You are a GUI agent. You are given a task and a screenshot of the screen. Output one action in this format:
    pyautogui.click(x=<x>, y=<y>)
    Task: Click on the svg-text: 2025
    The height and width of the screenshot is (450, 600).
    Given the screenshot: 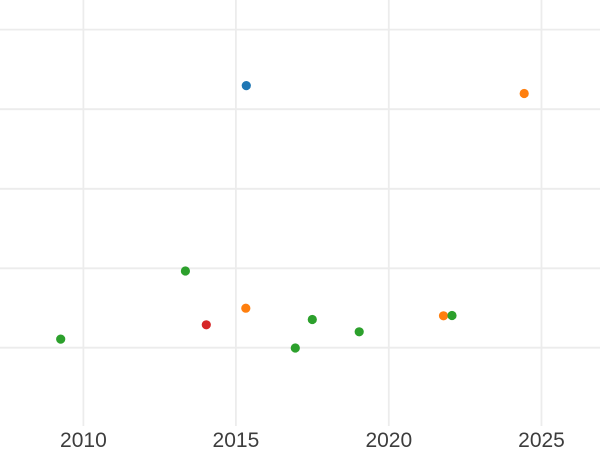 What is the action you would take?
    pyautogui.click(x=541, y=439)
    